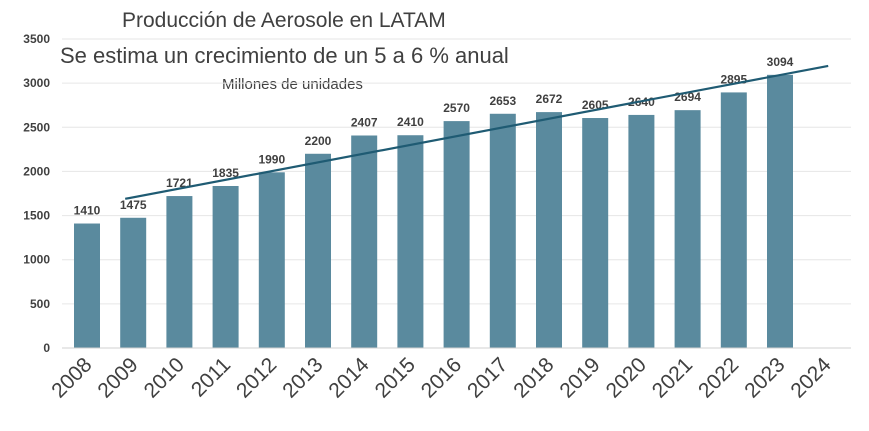 The height and width of the screenshot is (431, 869). Describe the element at coordinates (780, 211) in the screenshot. I see `bar-2023` at that location.